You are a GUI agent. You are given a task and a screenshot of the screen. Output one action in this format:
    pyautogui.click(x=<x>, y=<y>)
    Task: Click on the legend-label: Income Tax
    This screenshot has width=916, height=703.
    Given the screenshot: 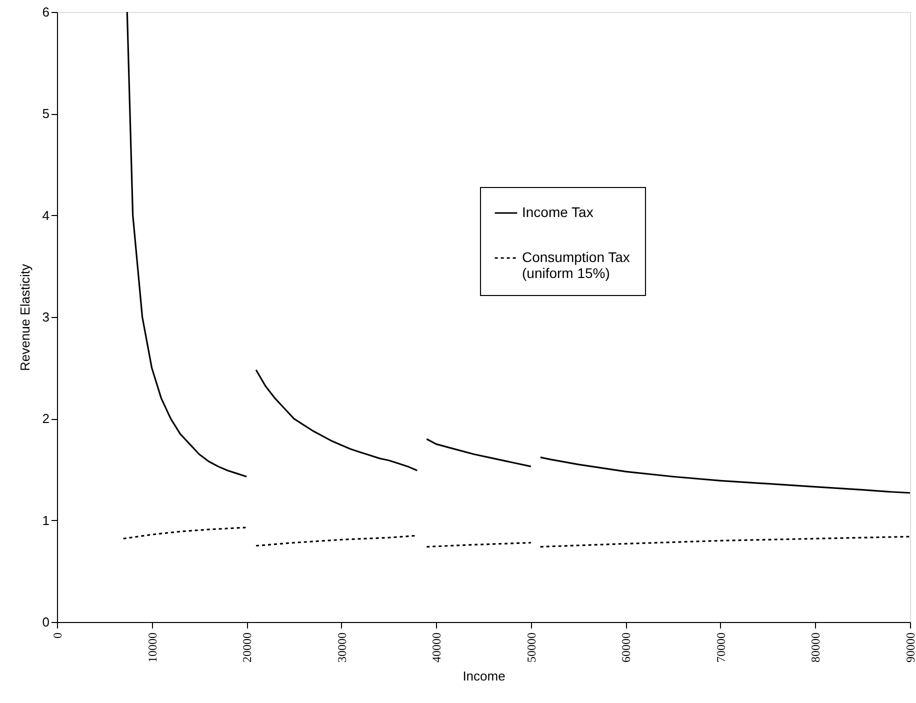 What is the action you would take?
    pyautogui.click(x=558, y=212)
    